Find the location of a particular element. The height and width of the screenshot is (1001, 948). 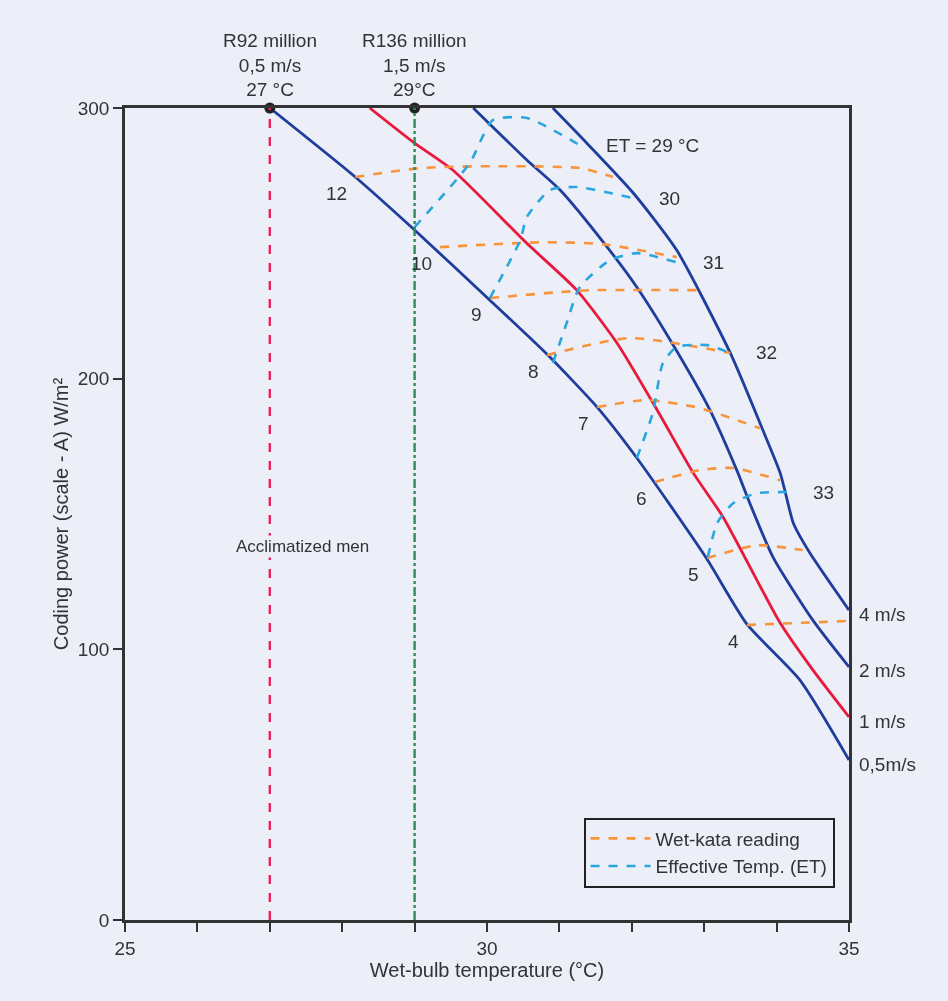

annotation: Acclimatized men is located at coordinates (303, 546).